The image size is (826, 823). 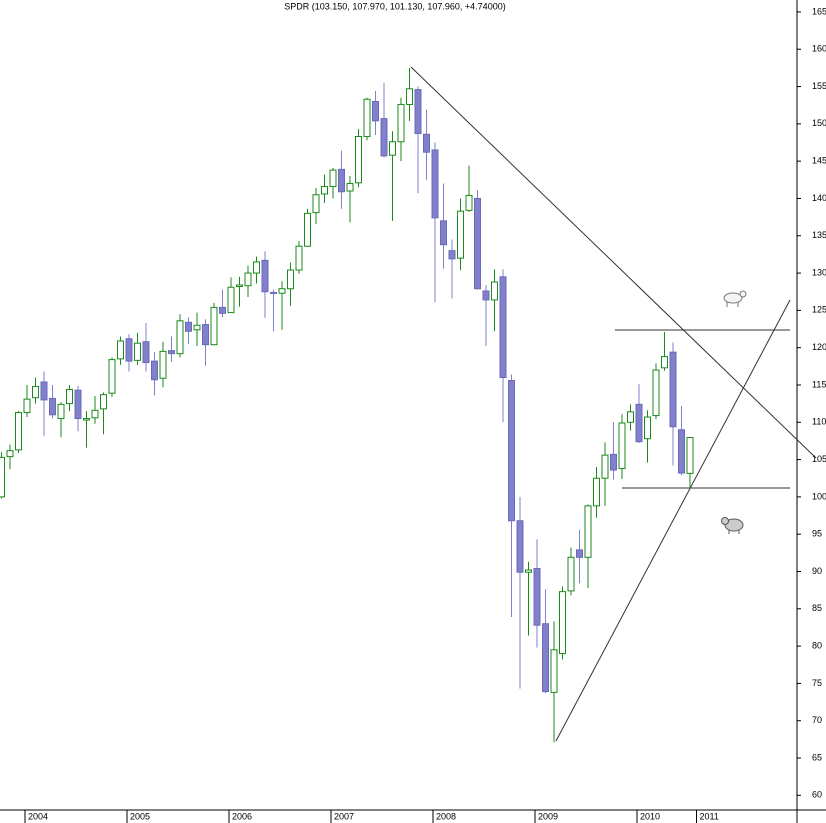 I want to click on x-tick-label: 2011, so click(x=709, y=816).